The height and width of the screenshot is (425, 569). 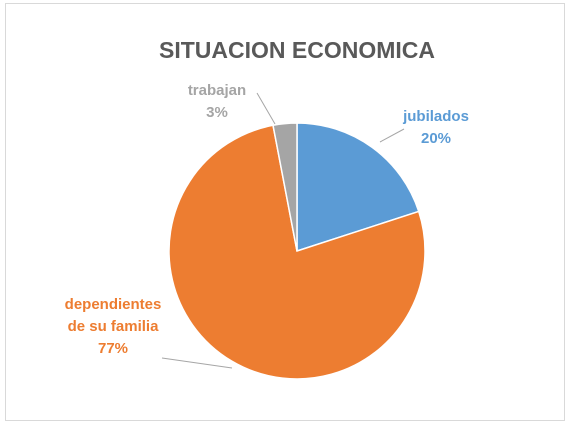 What do you see at coordinates (217, 102) in the screenshot?
I see `data-label: trabajan 3%` at bounding box center [217, 102].